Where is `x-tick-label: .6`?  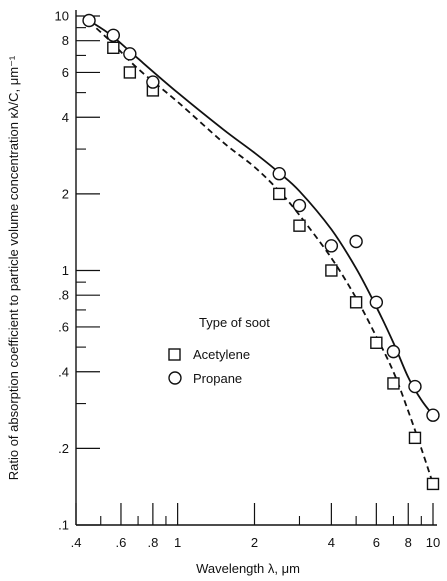
x-tick-label: .6 is located at coordinates (121, 542).